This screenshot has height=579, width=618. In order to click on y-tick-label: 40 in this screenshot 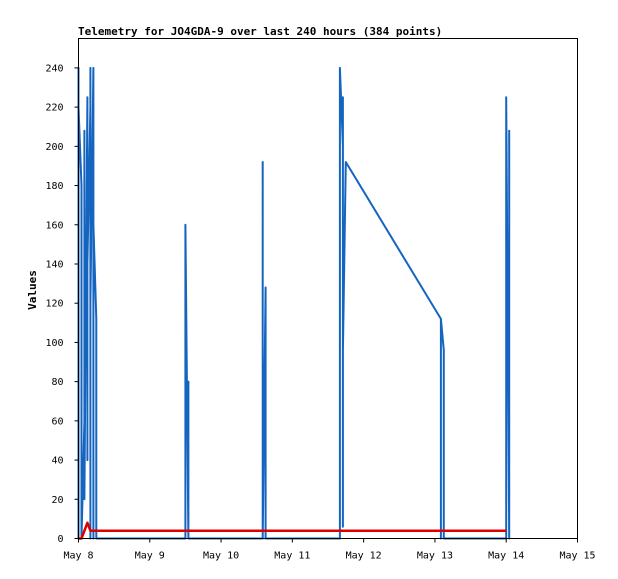, I will do `click(57, 461)`.